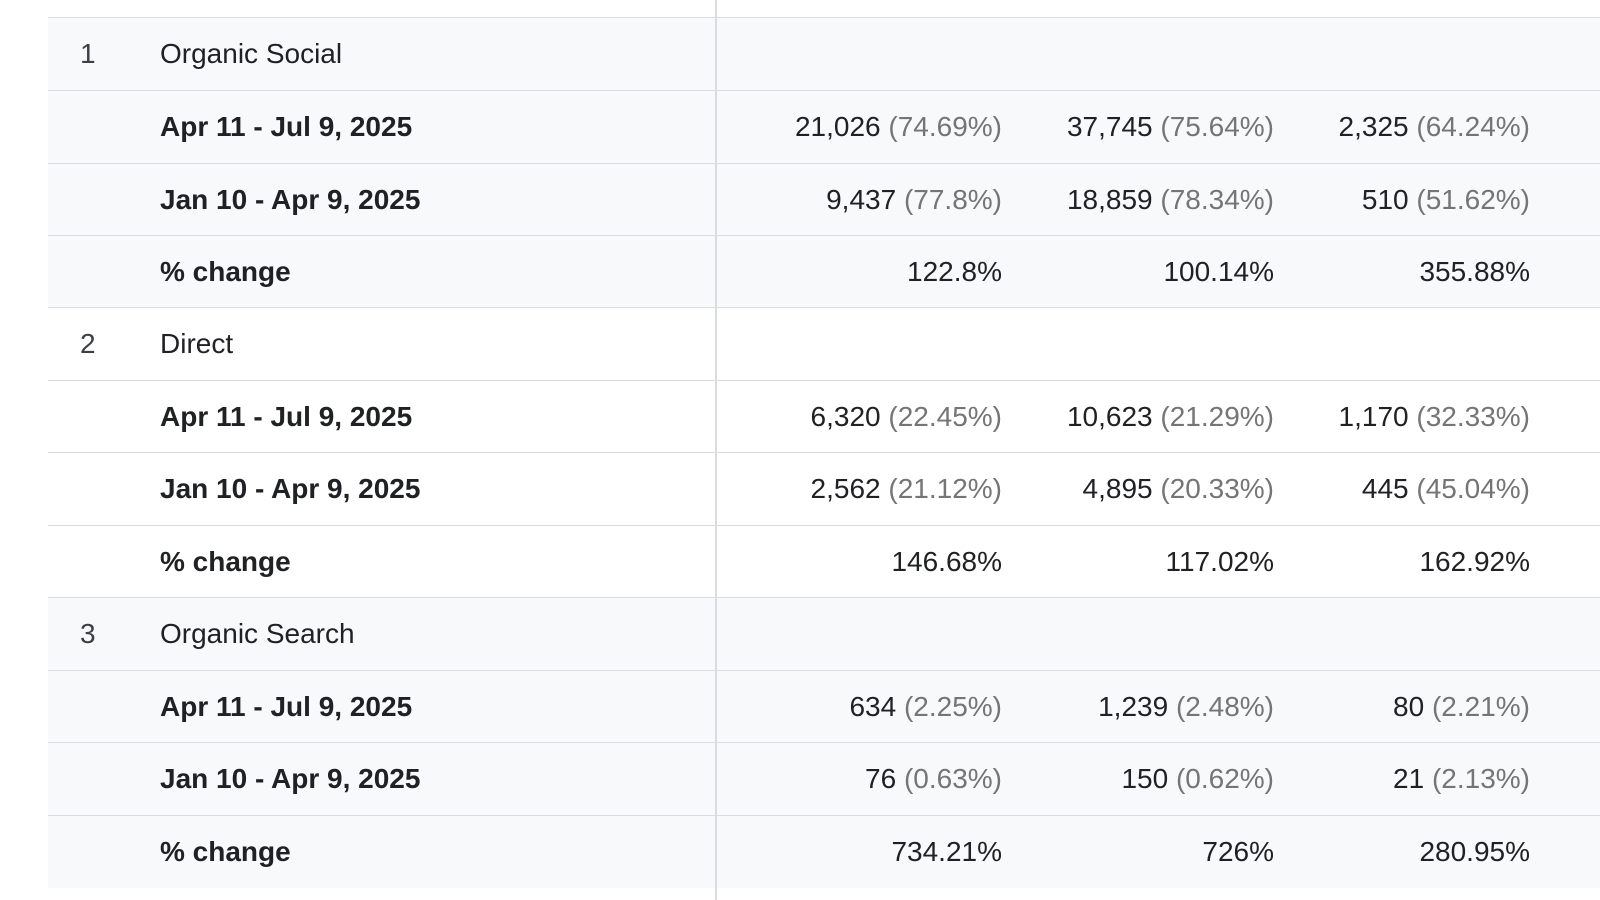 This screenshot has width=1600, height=900. Describe the element at coordinates (954, 271) in the screenshot. I see `metric-1-change: 122.8%` at that location.